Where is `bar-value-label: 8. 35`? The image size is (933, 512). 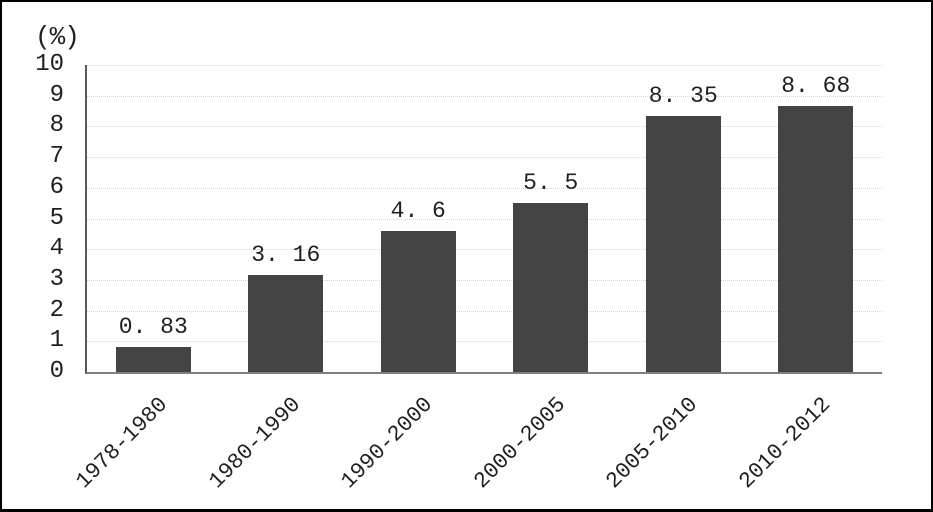
bar-value-label: 8. 35 is located at coordinates (683, 95).